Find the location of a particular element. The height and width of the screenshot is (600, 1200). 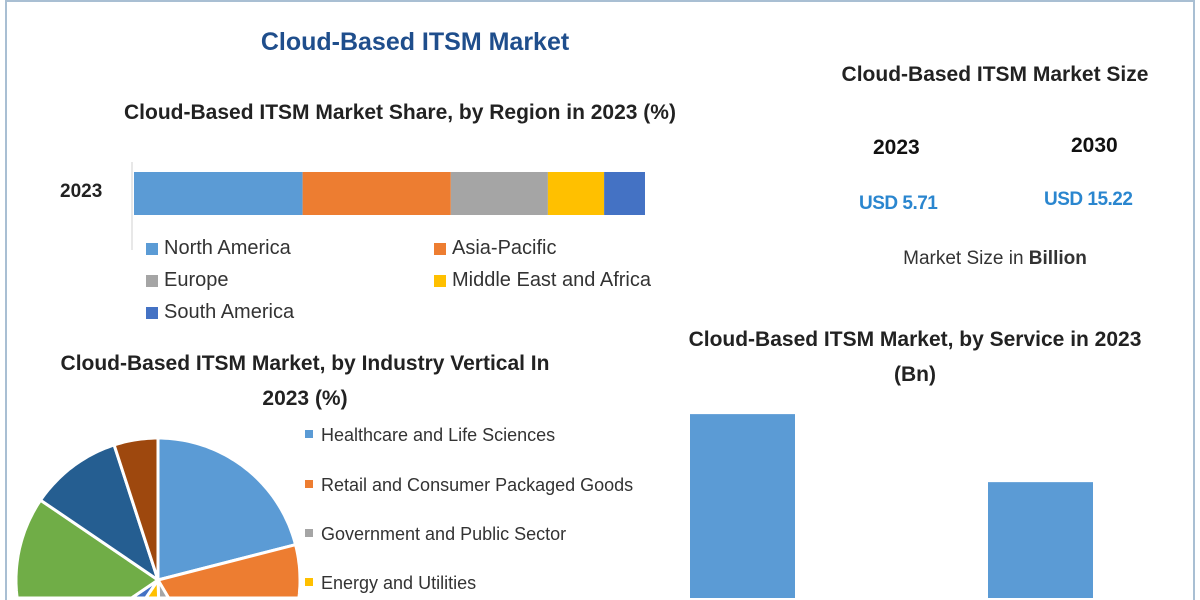

market-size-title: Cloud-Based ITSM Market Size is located at coordinates (995, 74).